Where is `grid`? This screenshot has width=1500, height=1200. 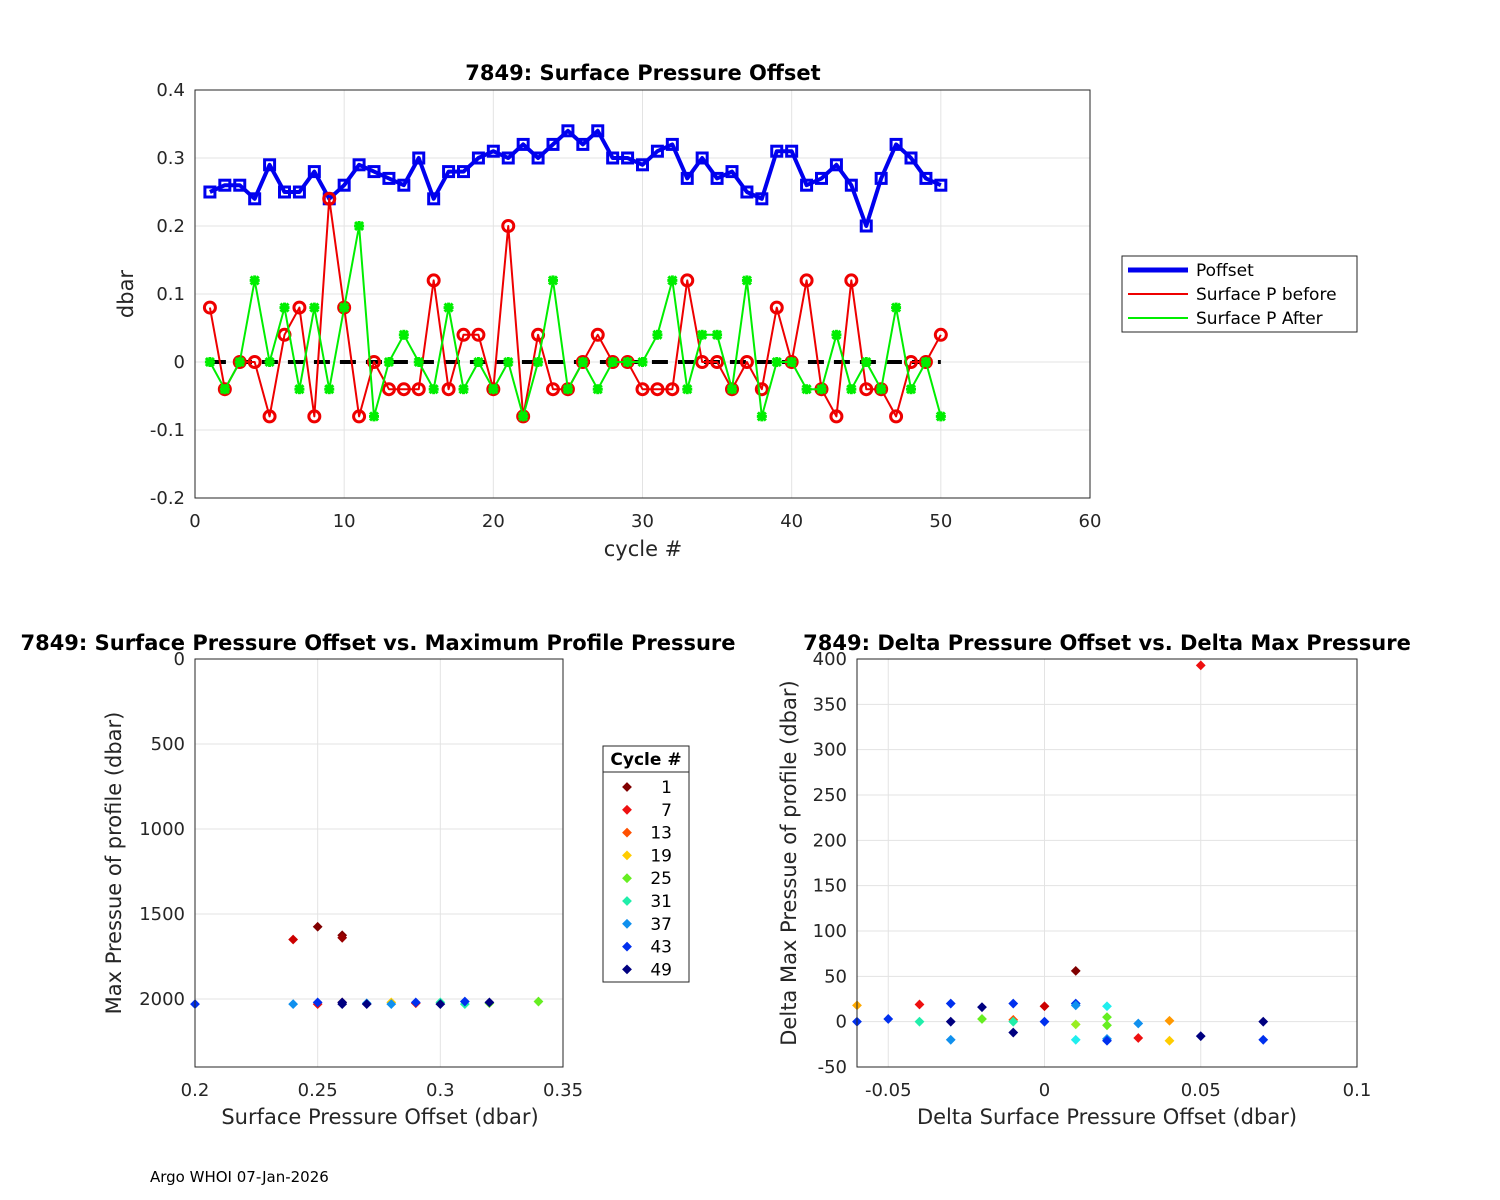
grid is located at coordinates (1107, 863).